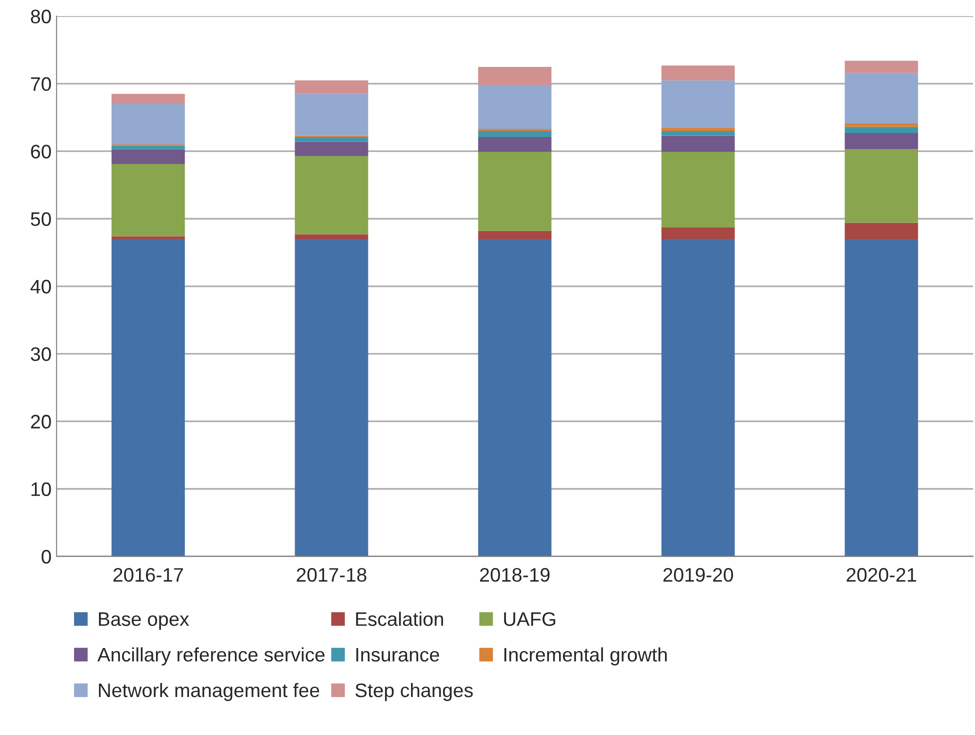 The width and height of the screenshot is (975, 735). I want to click on legend-label: UAFG, so click(530, 619).